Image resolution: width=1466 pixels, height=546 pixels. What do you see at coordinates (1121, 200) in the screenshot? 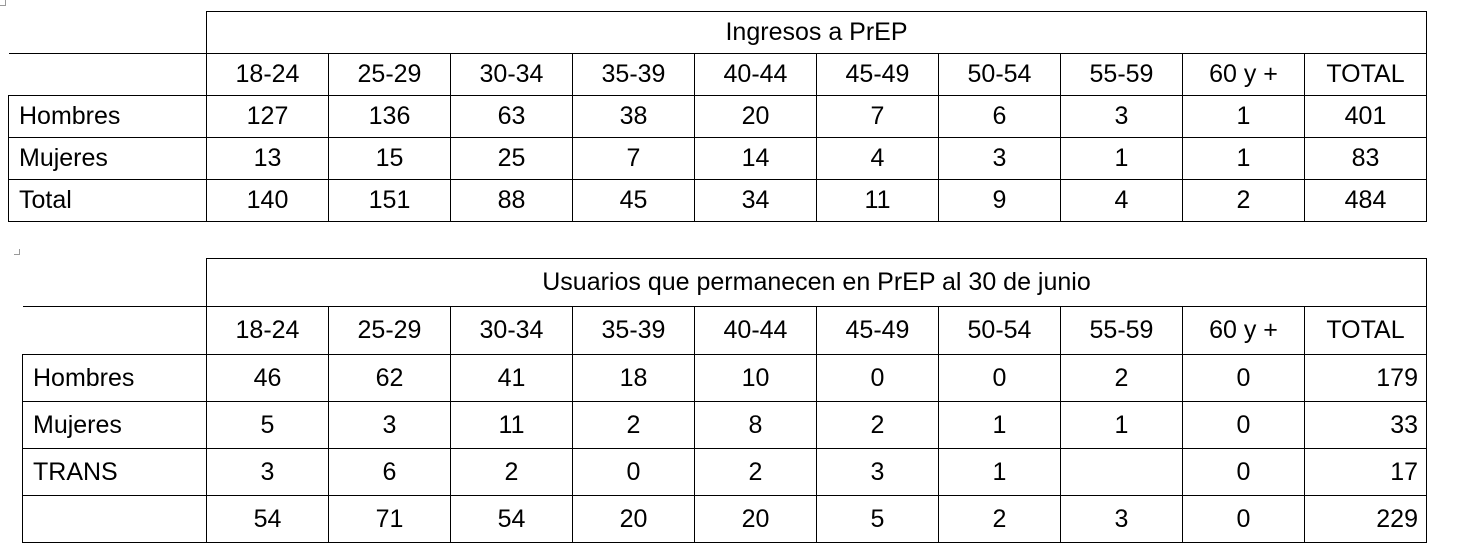
I see `table-cell: 4` at bounding box center [1121, 200].